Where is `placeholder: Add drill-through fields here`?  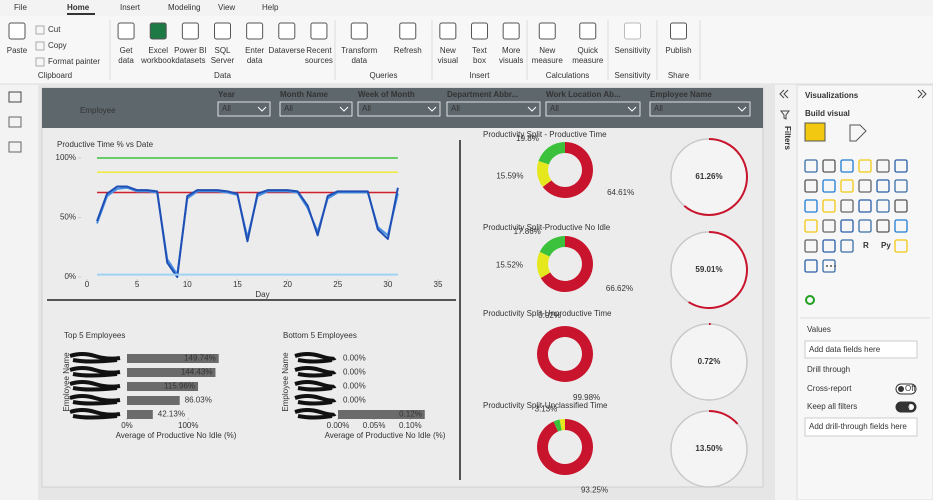
placeholder: Add drill-through fields here is located at coordinates (858, 426).